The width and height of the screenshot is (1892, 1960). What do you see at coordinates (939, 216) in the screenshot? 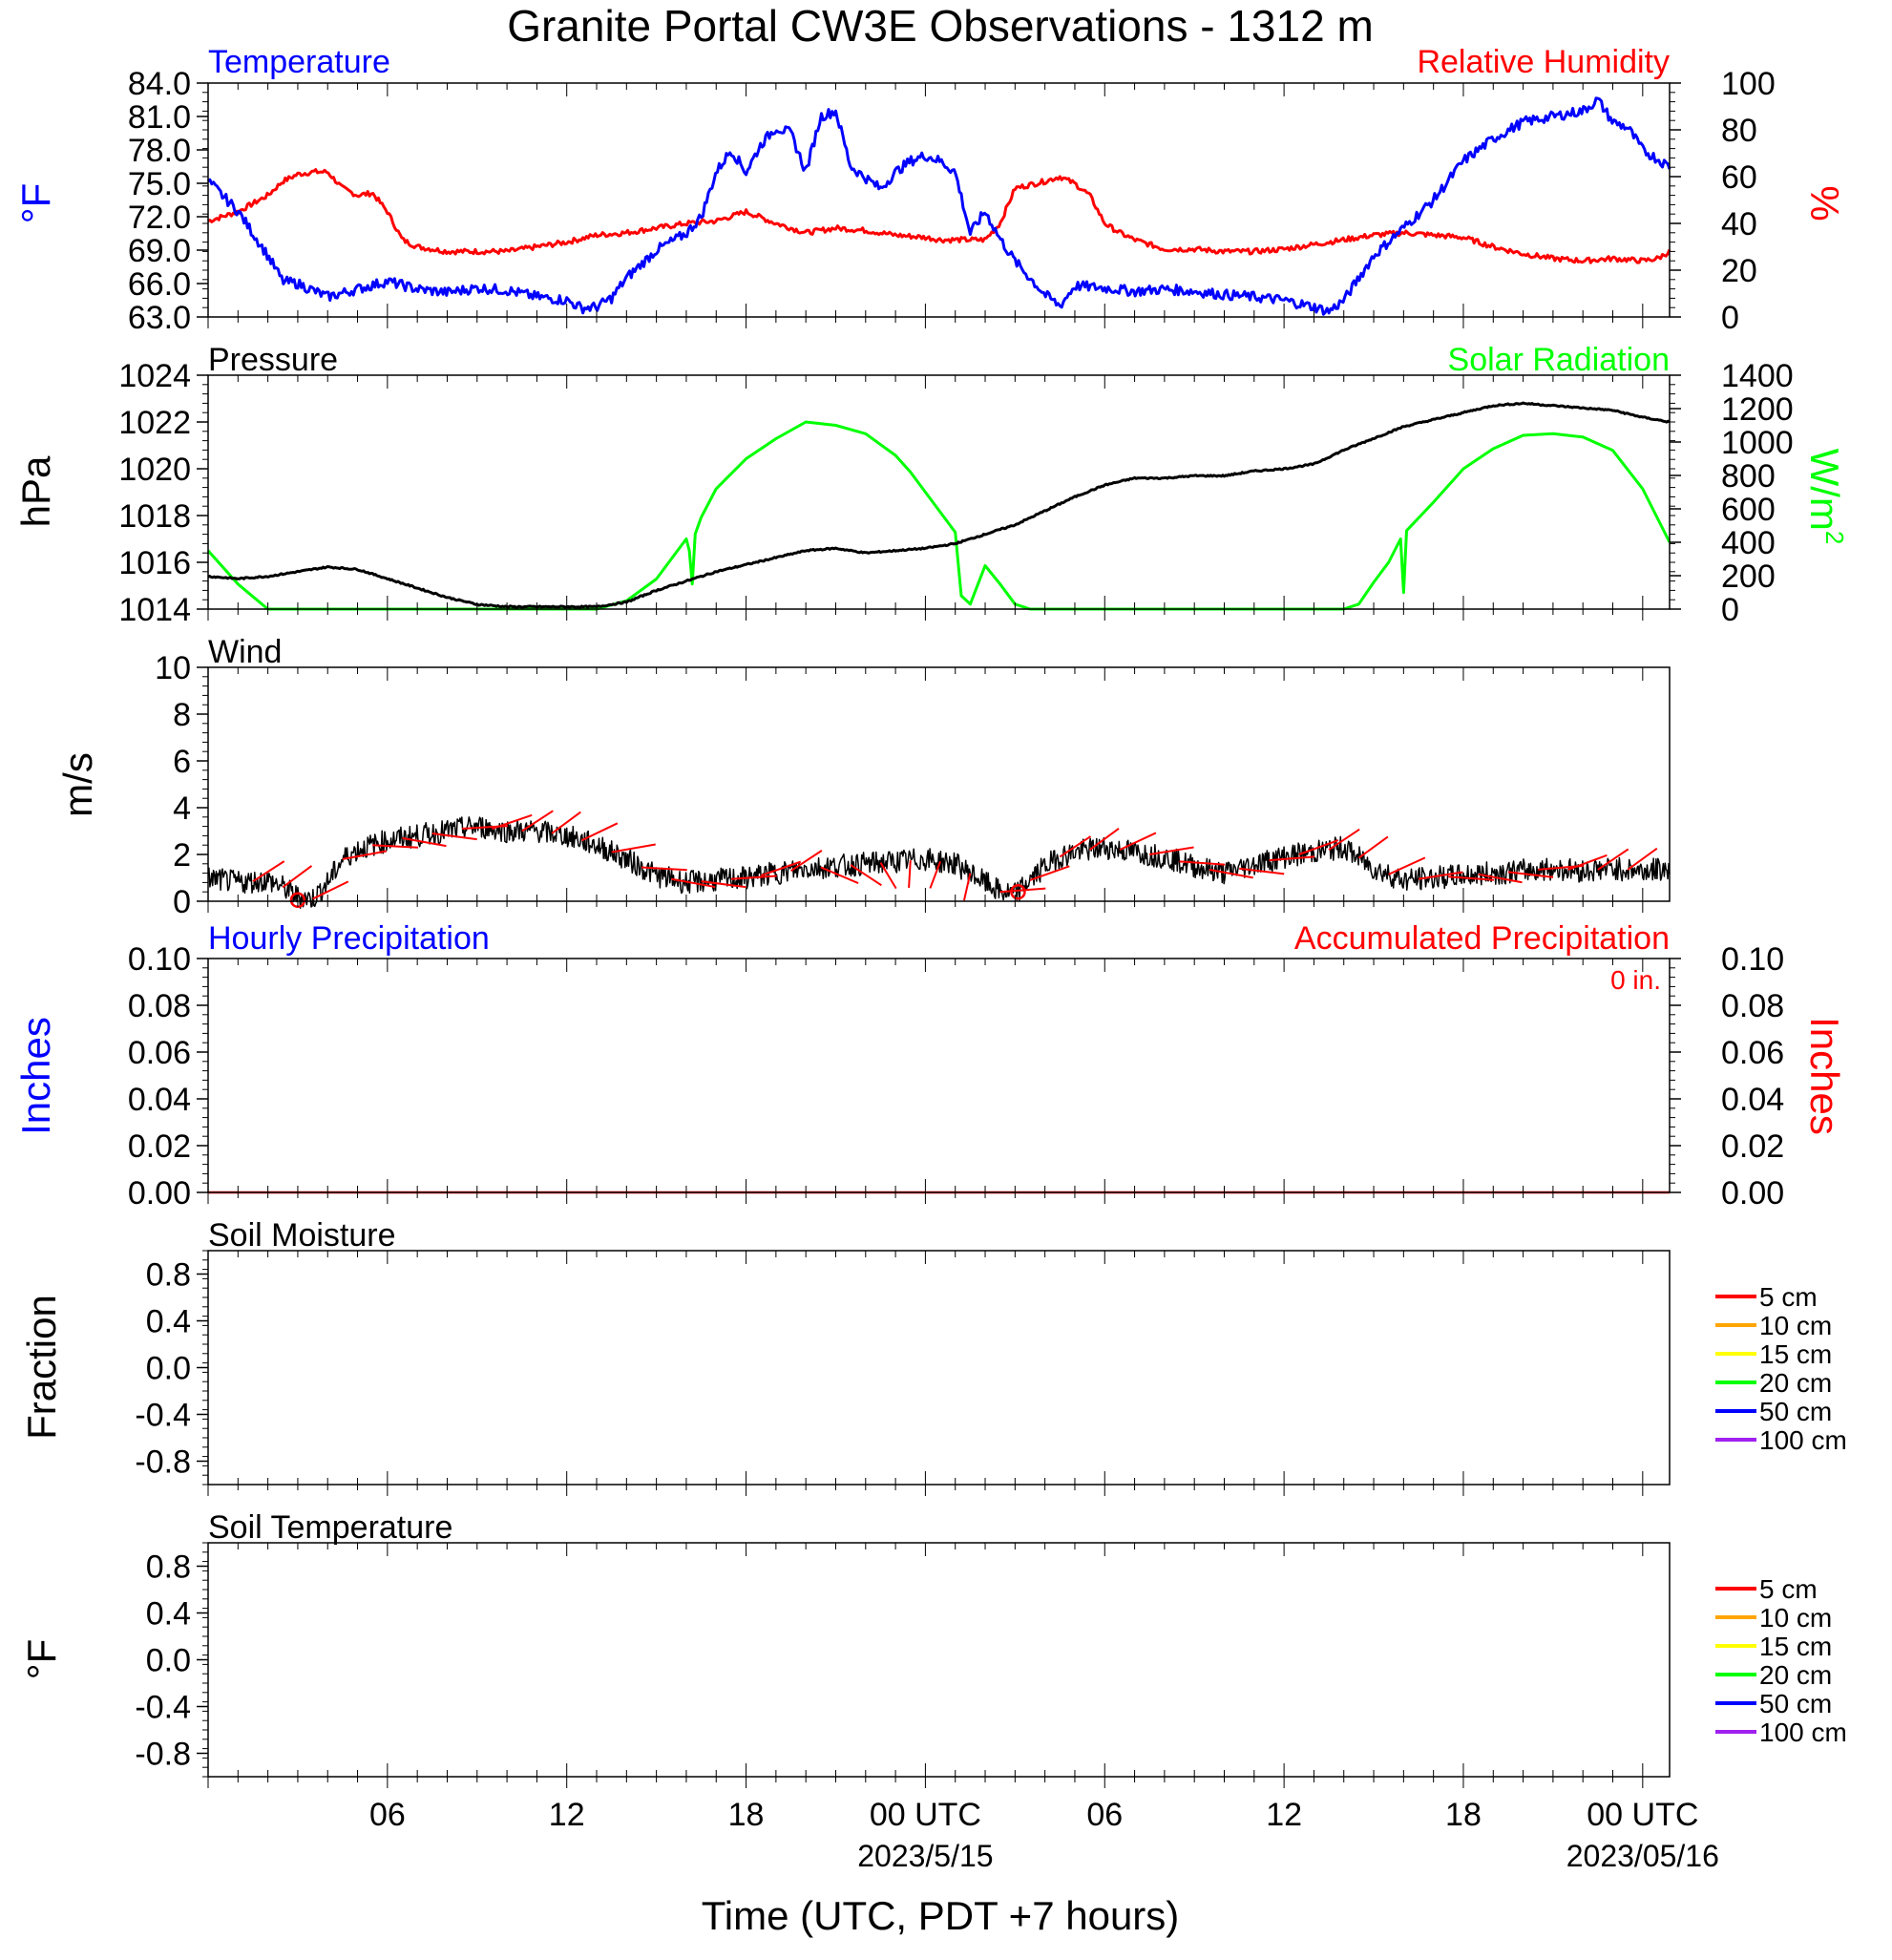
I see `humidity-line` at bounding box center [939, 216].